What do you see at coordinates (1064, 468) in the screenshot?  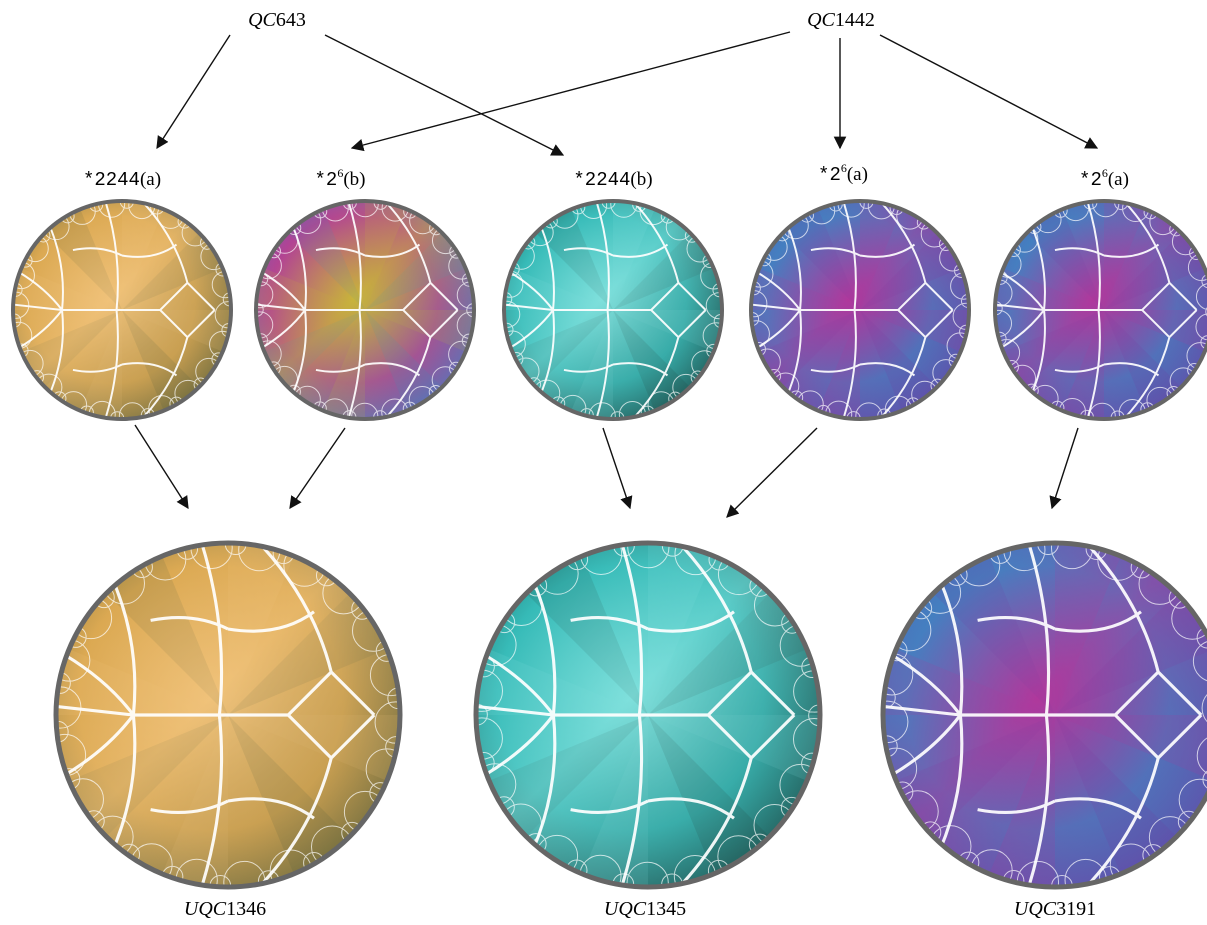 I see `arrow-m5-to-r3` at bounding box center [1064, 468].